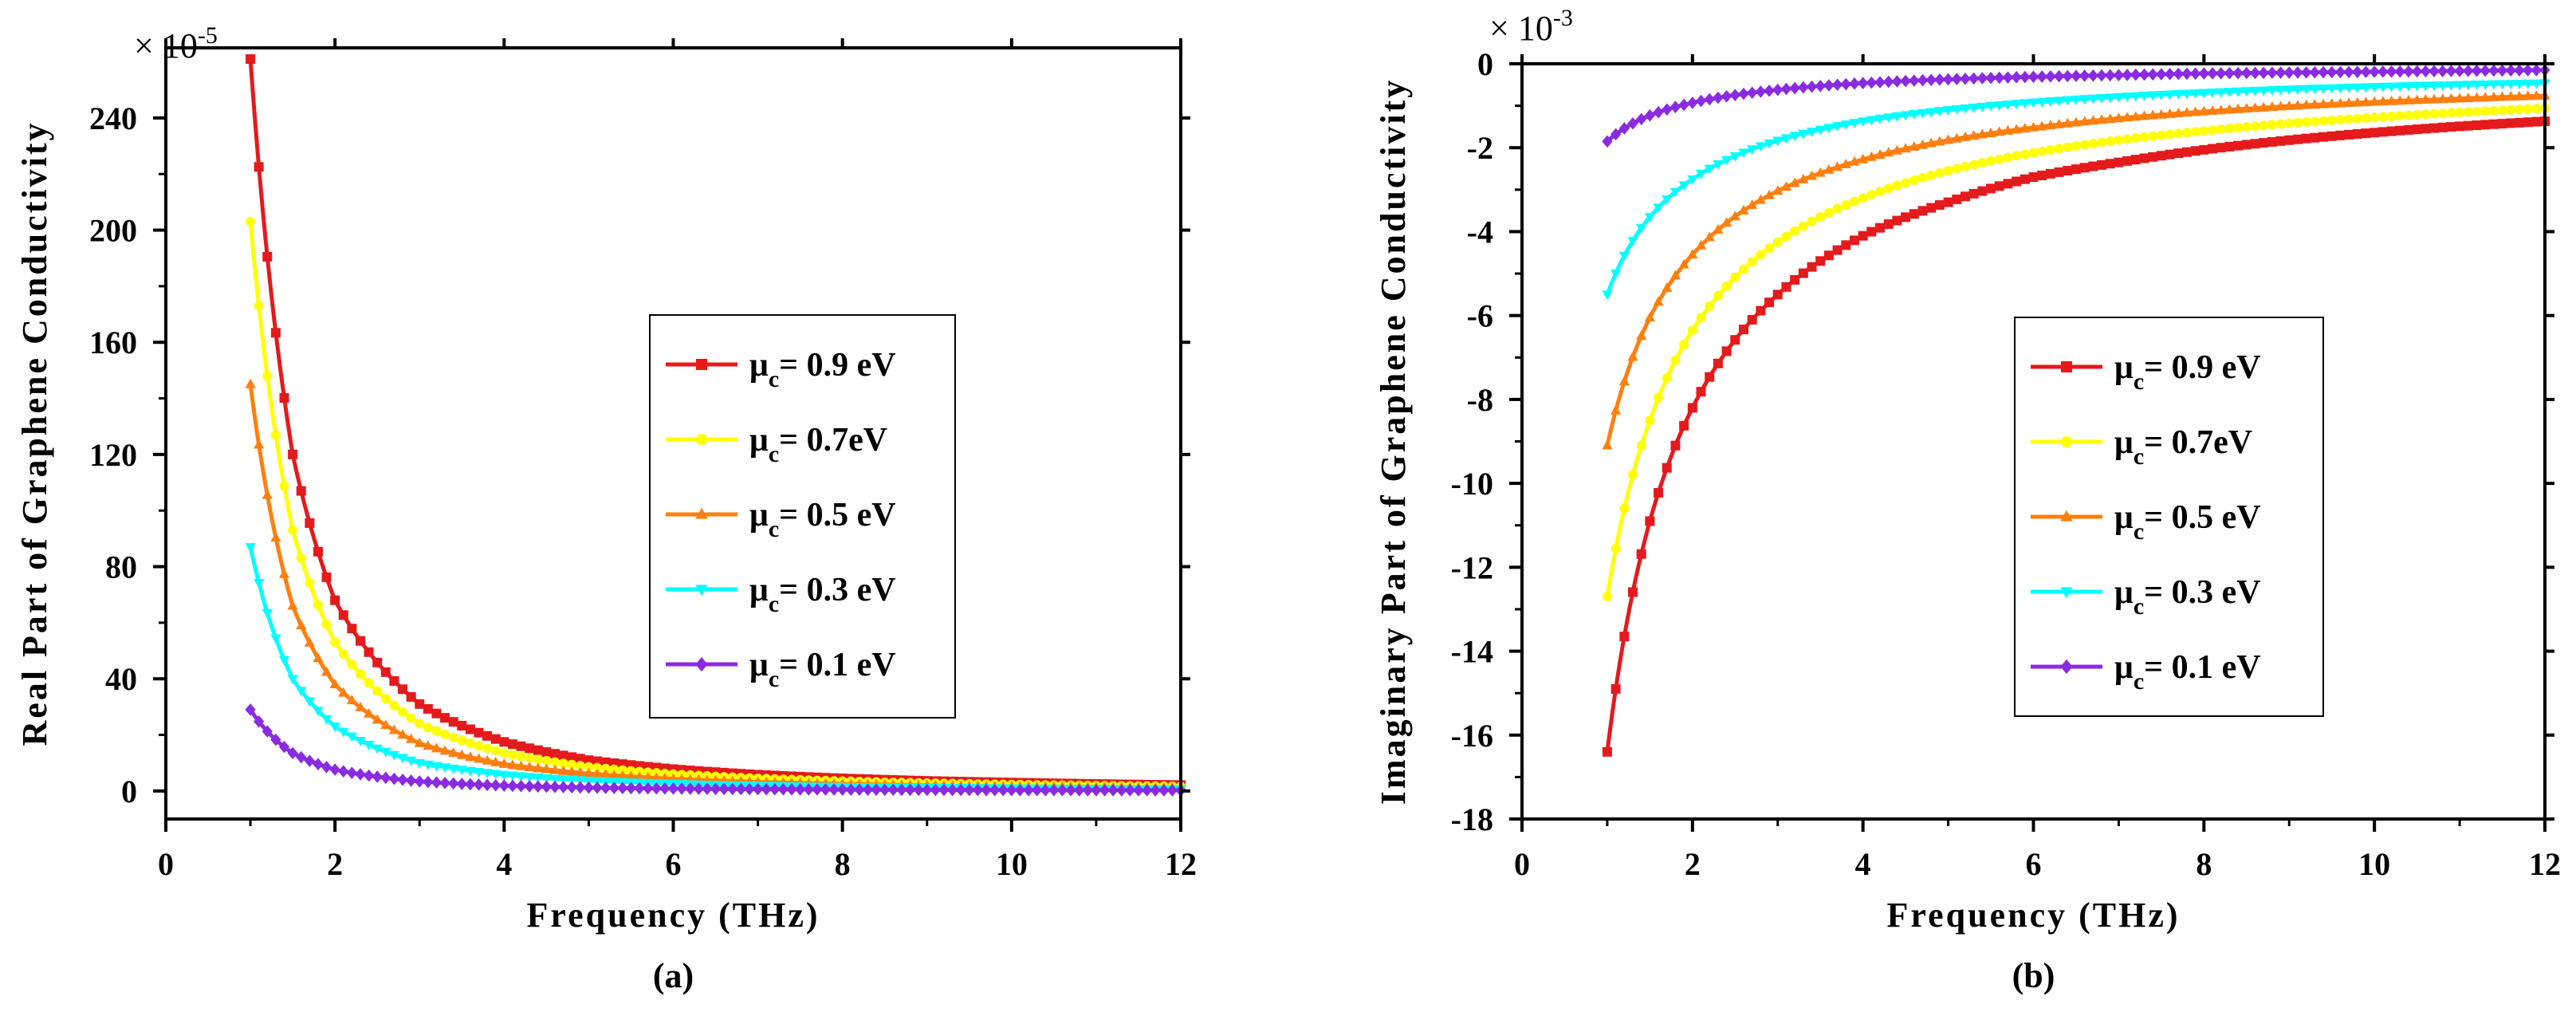  Describe the element at coordinates (2066, 441) in the screenshot. I see `legend-marker` at that location.